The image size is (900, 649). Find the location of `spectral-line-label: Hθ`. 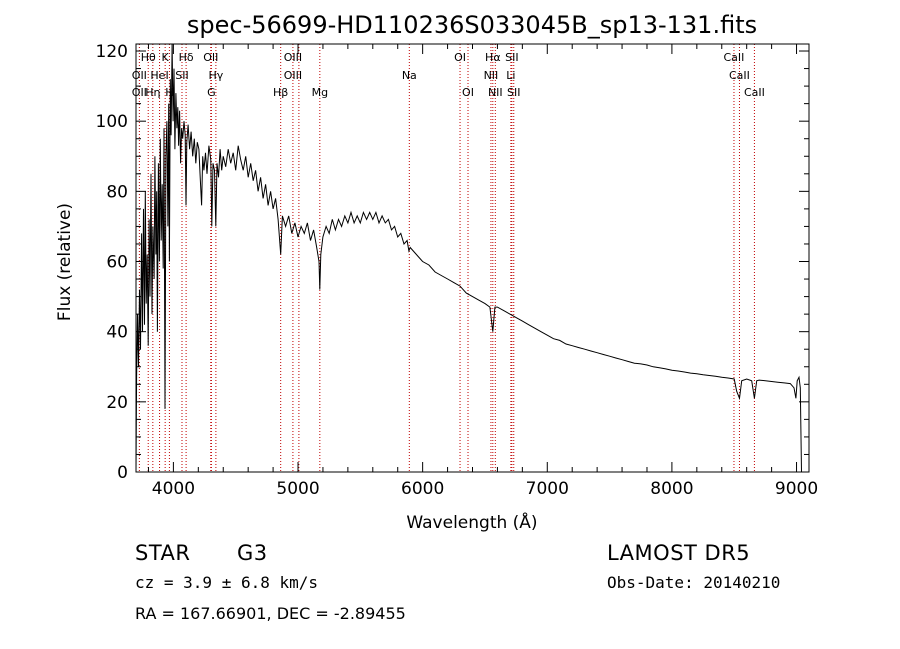

spectral-line-label: Hθ is located at coordinates (148, 57).